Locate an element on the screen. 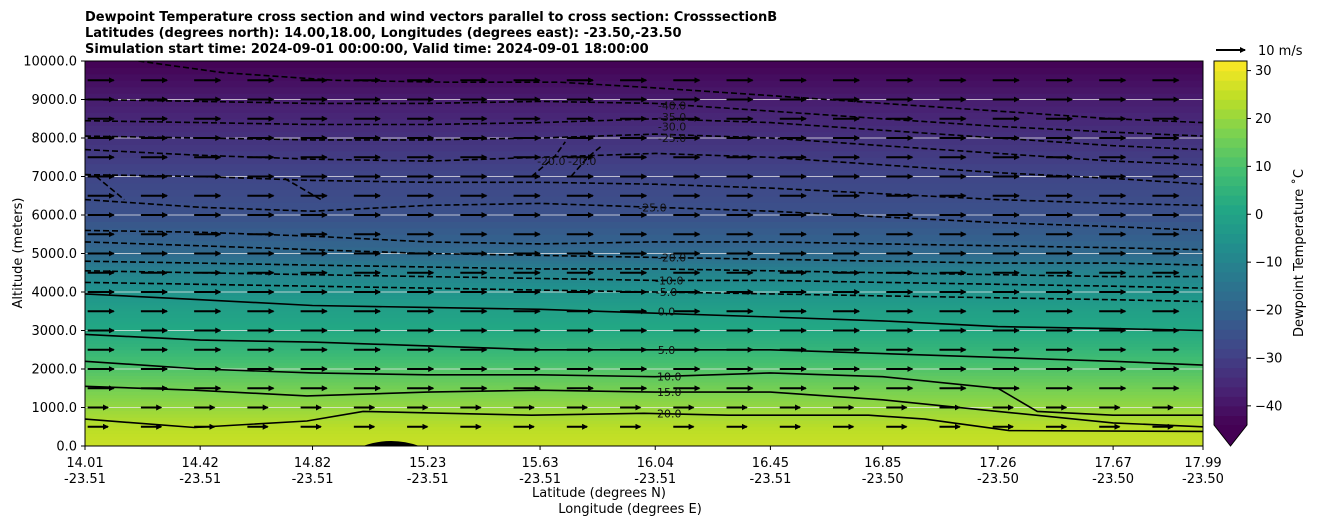 This screenshot has height=526, width=1320. colorbar-tick-label: −20 is located at coordinates (1268, 311).